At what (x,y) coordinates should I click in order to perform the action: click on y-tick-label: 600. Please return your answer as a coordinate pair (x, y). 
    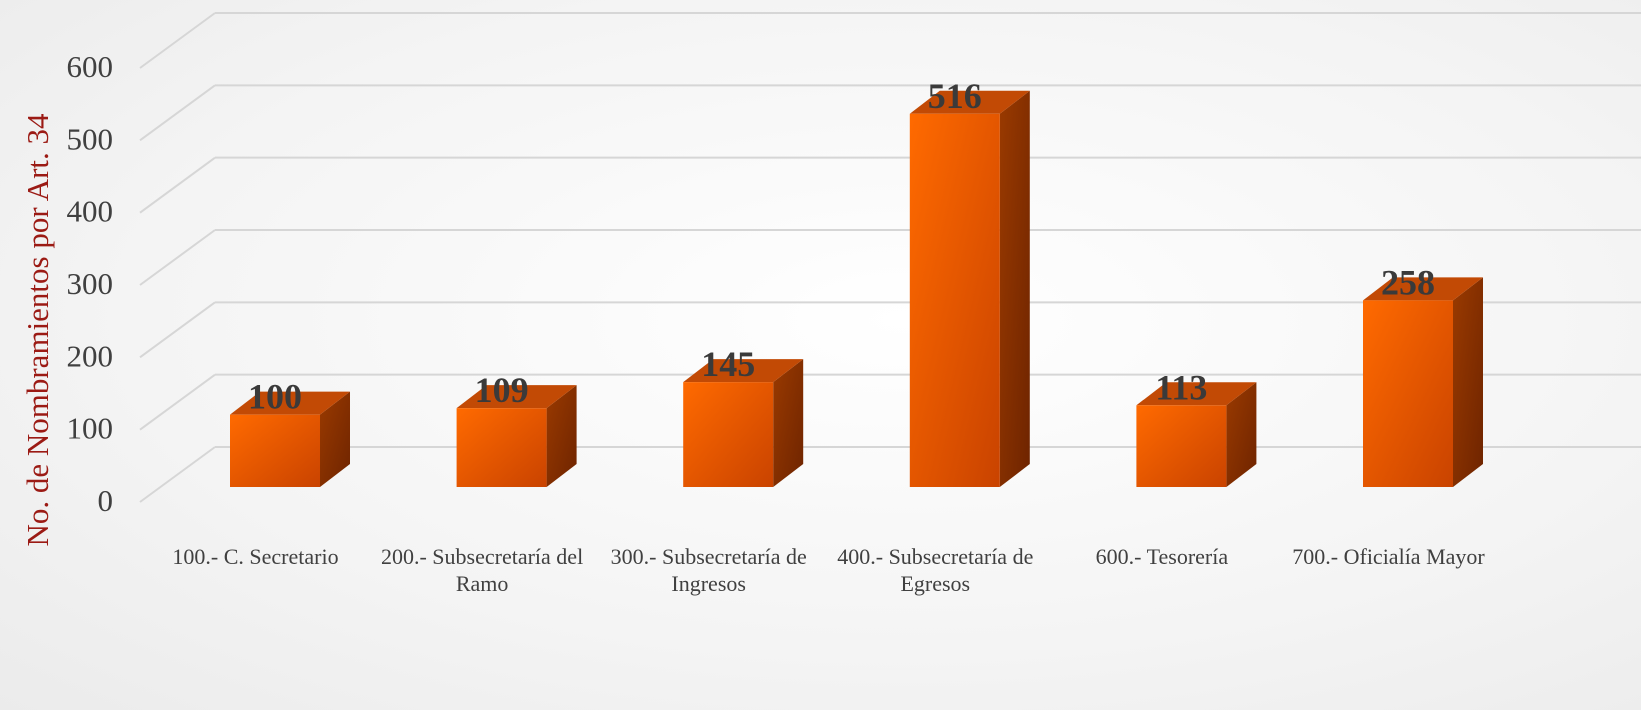
    Looking at the image, I should click on (90, 66).